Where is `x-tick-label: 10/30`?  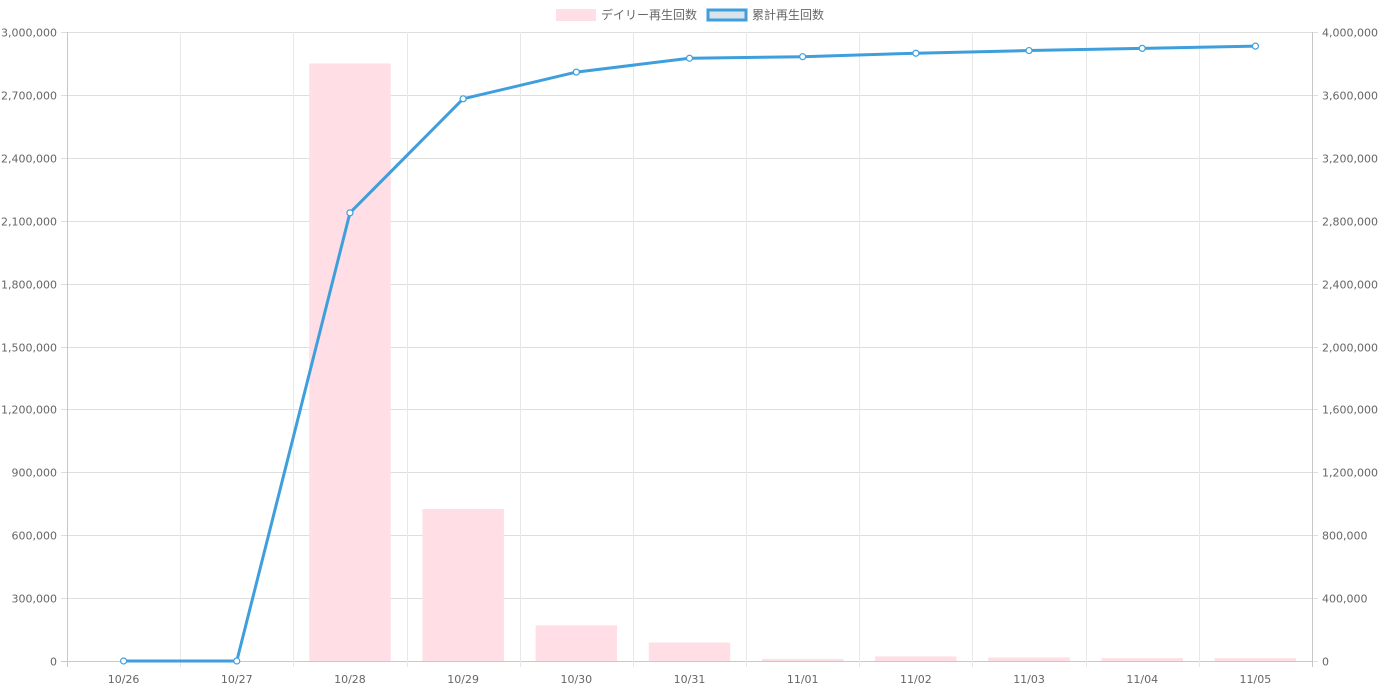 x-tick-label: 10/30 is located at coordinates (576, 679).